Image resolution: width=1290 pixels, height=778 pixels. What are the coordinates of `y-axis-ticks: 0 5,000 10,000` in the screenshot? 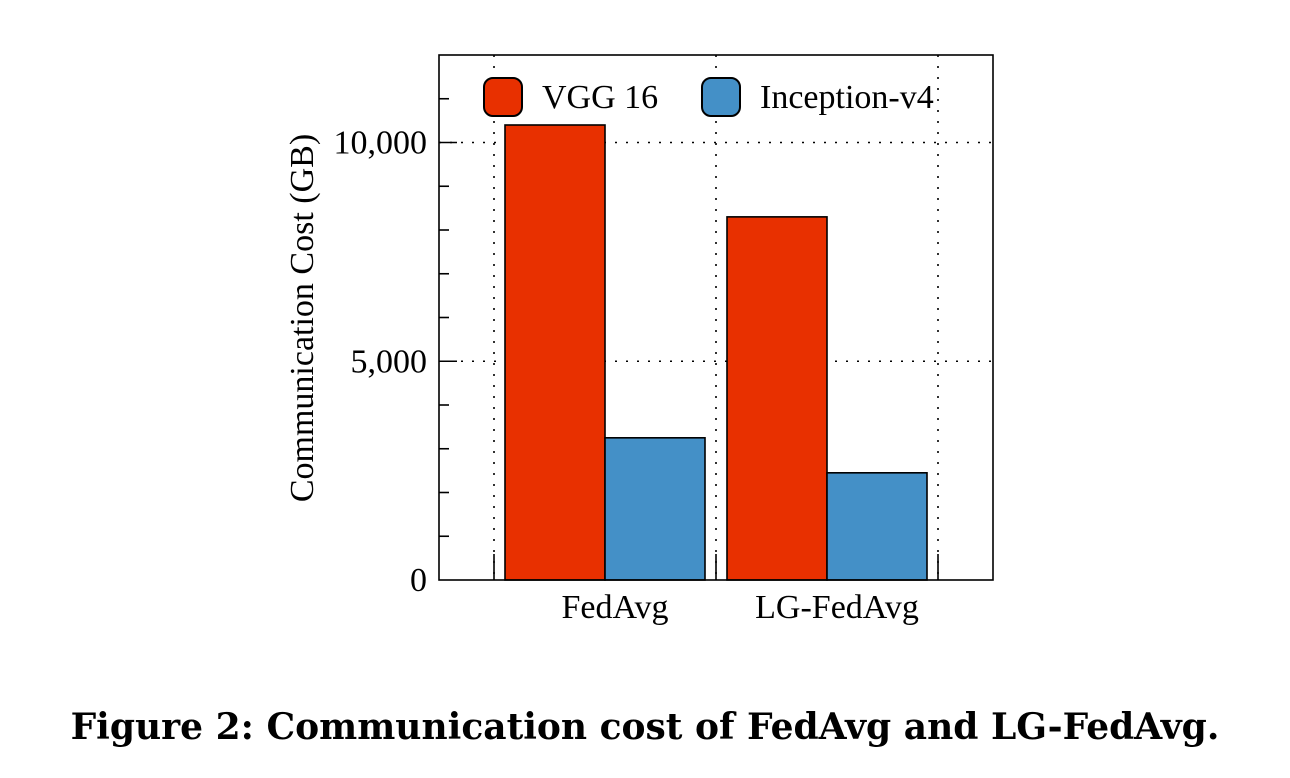 It's located at (395, 348).